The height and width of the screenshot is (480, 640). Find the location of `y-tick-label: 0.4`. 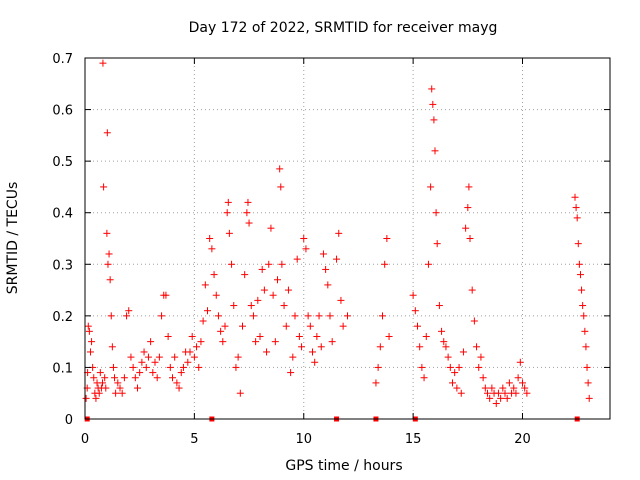

y-tick-label: 0.4 is located at coordinates (62, 214).